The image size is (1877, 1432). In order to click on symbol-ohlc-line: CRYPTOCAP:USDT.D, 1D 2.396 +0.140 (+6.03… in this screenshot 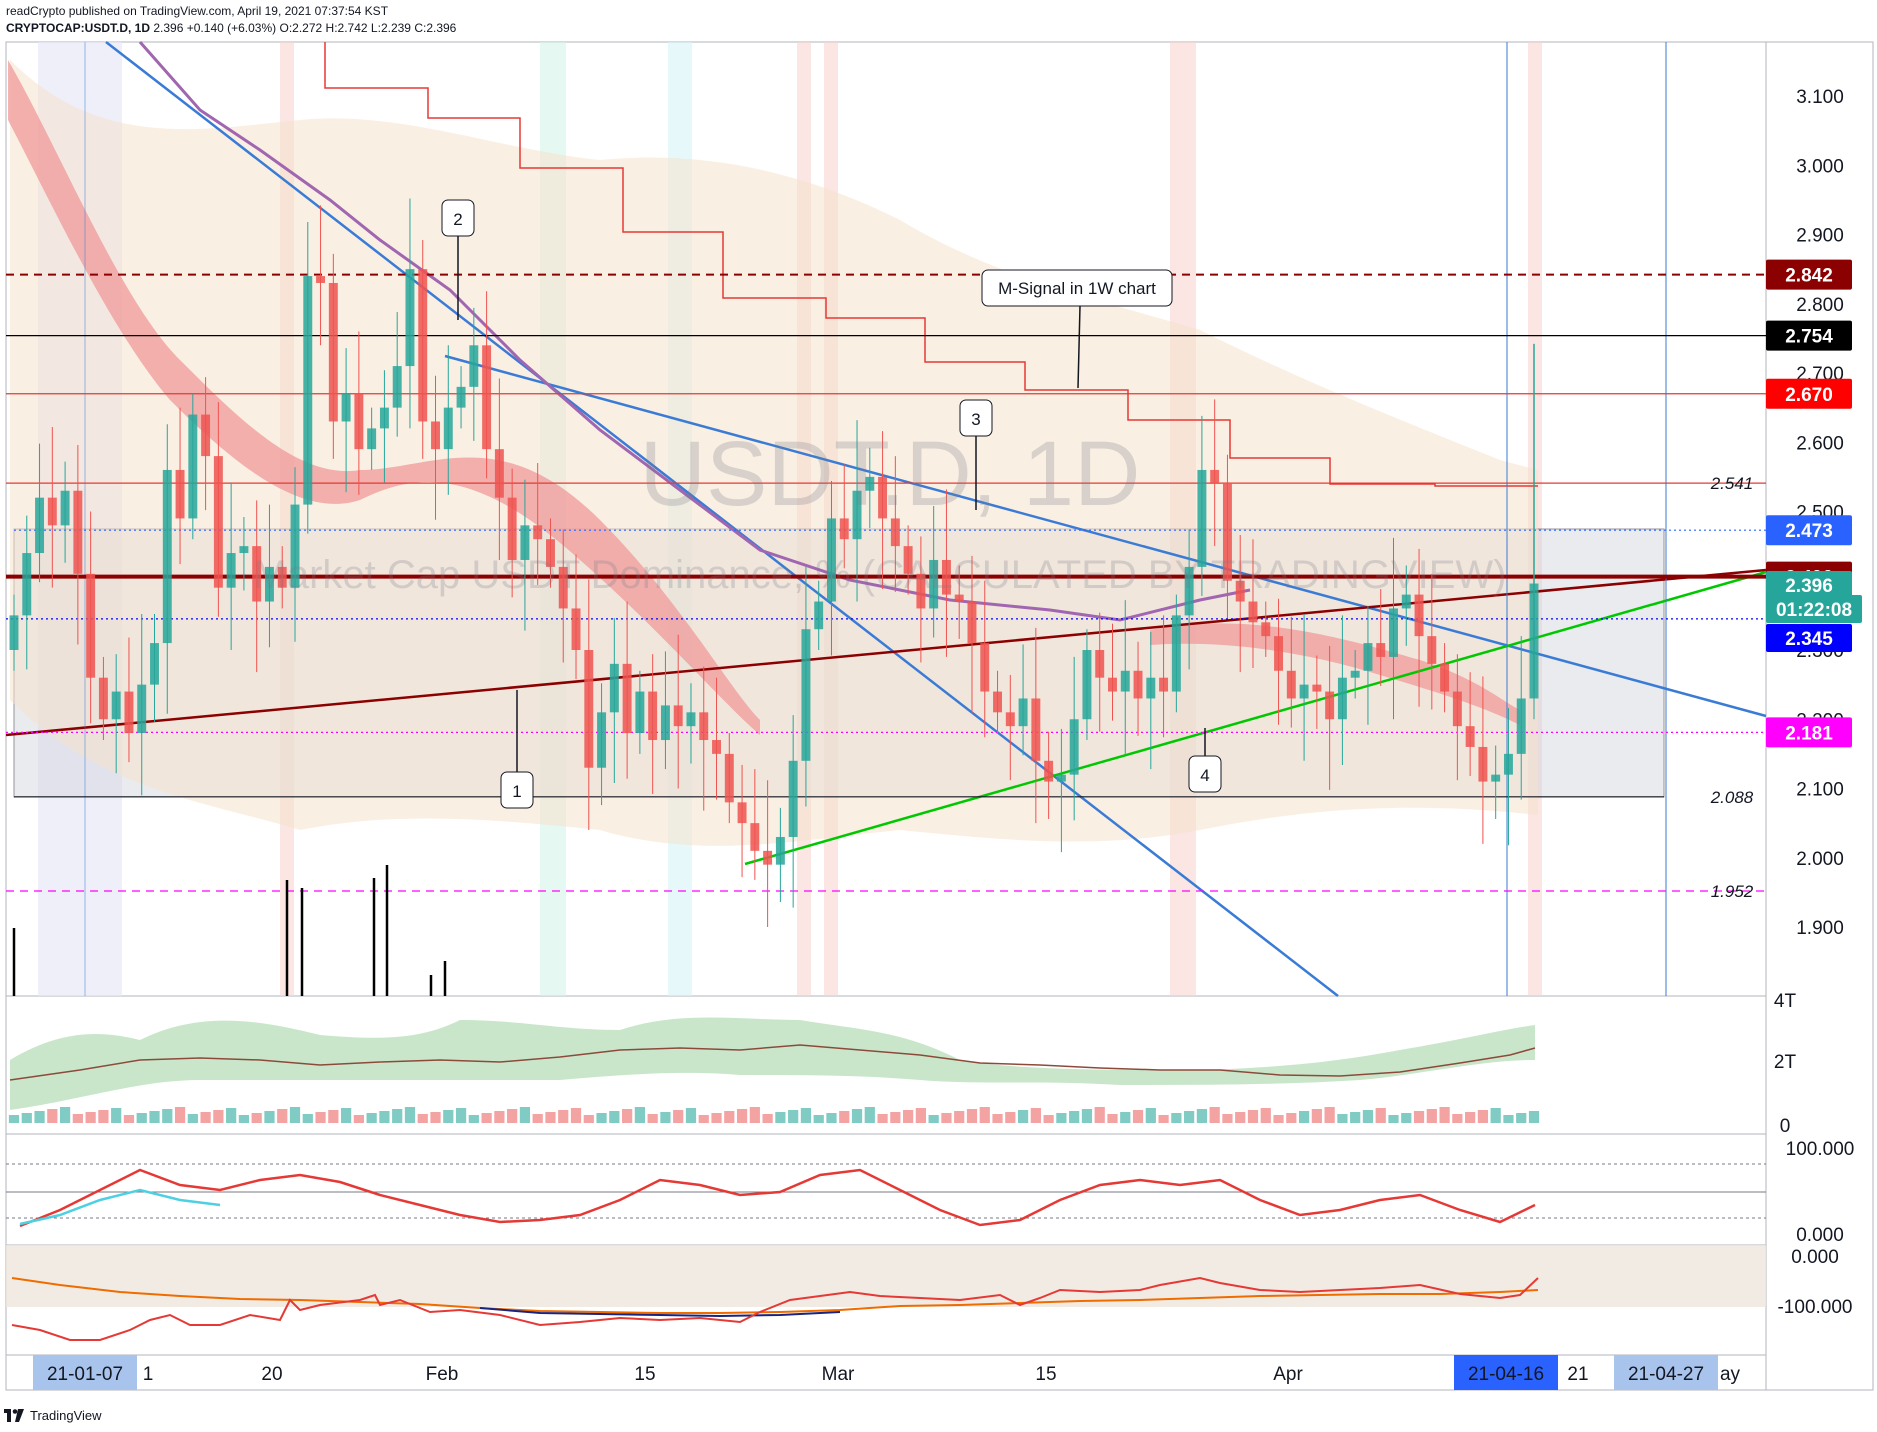, I will do `click(231, 28)`.